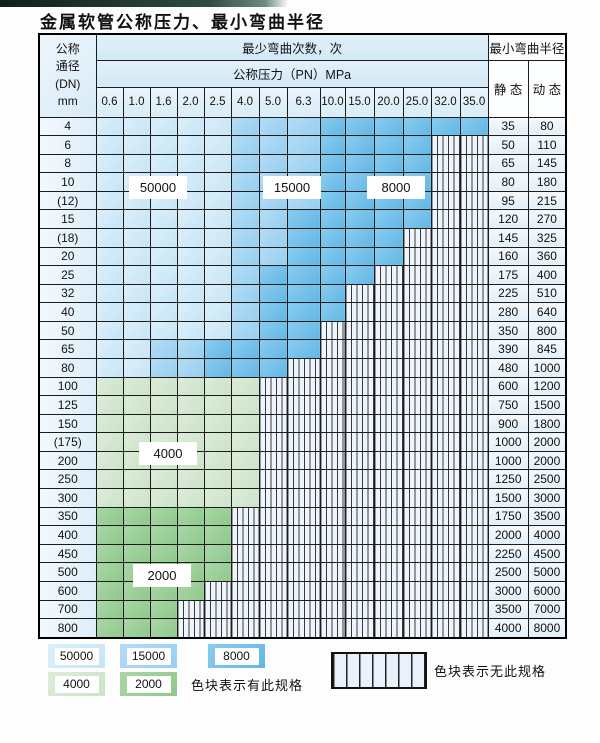 This screenshot has width=600, height=743. What do you see at coordinates (302, 126) in the screenshot?
I see `table-row: 4 35 80` at bounding box center [302, 126].